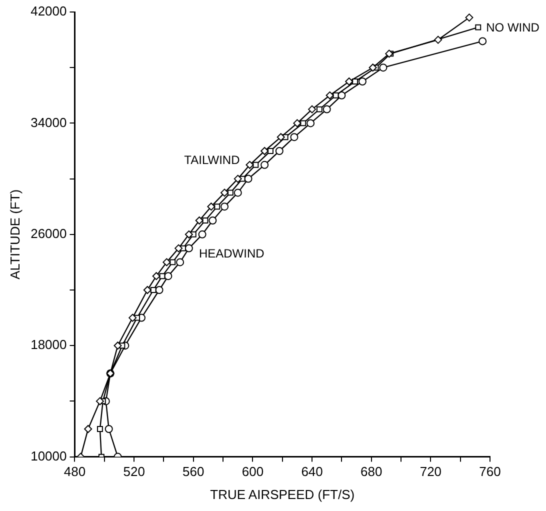 The width and height of the screenshot is (546, 511). I want to click on y-tick-label: 26000, so click(48, 233).